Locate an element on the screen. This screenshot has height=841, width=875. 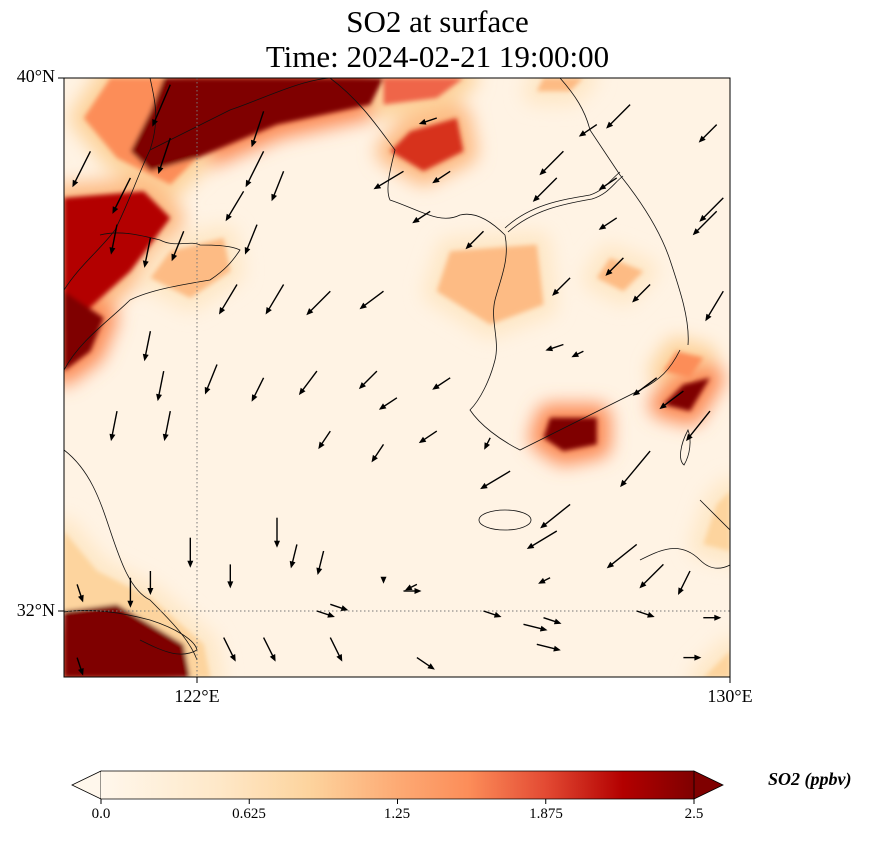
jeju-island is located at coordinates (505, 520).